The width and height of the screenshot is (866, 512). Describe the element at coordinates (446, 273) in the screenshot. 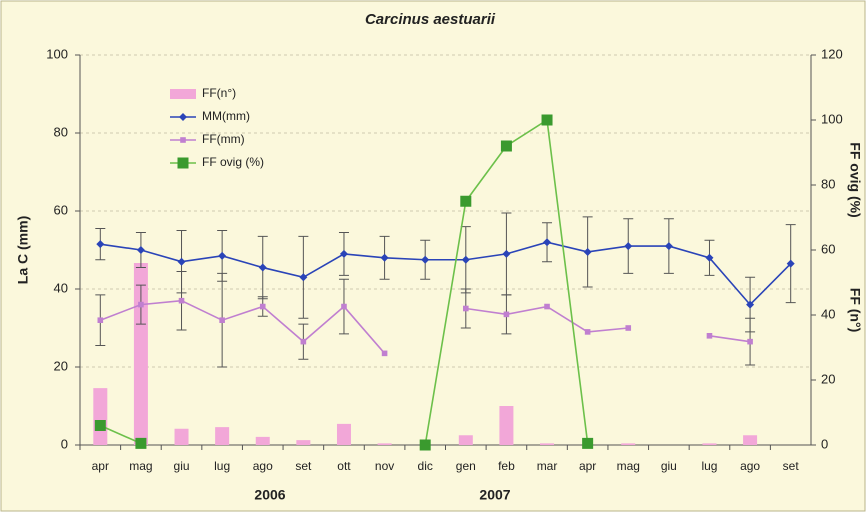

I see `line` at that location.